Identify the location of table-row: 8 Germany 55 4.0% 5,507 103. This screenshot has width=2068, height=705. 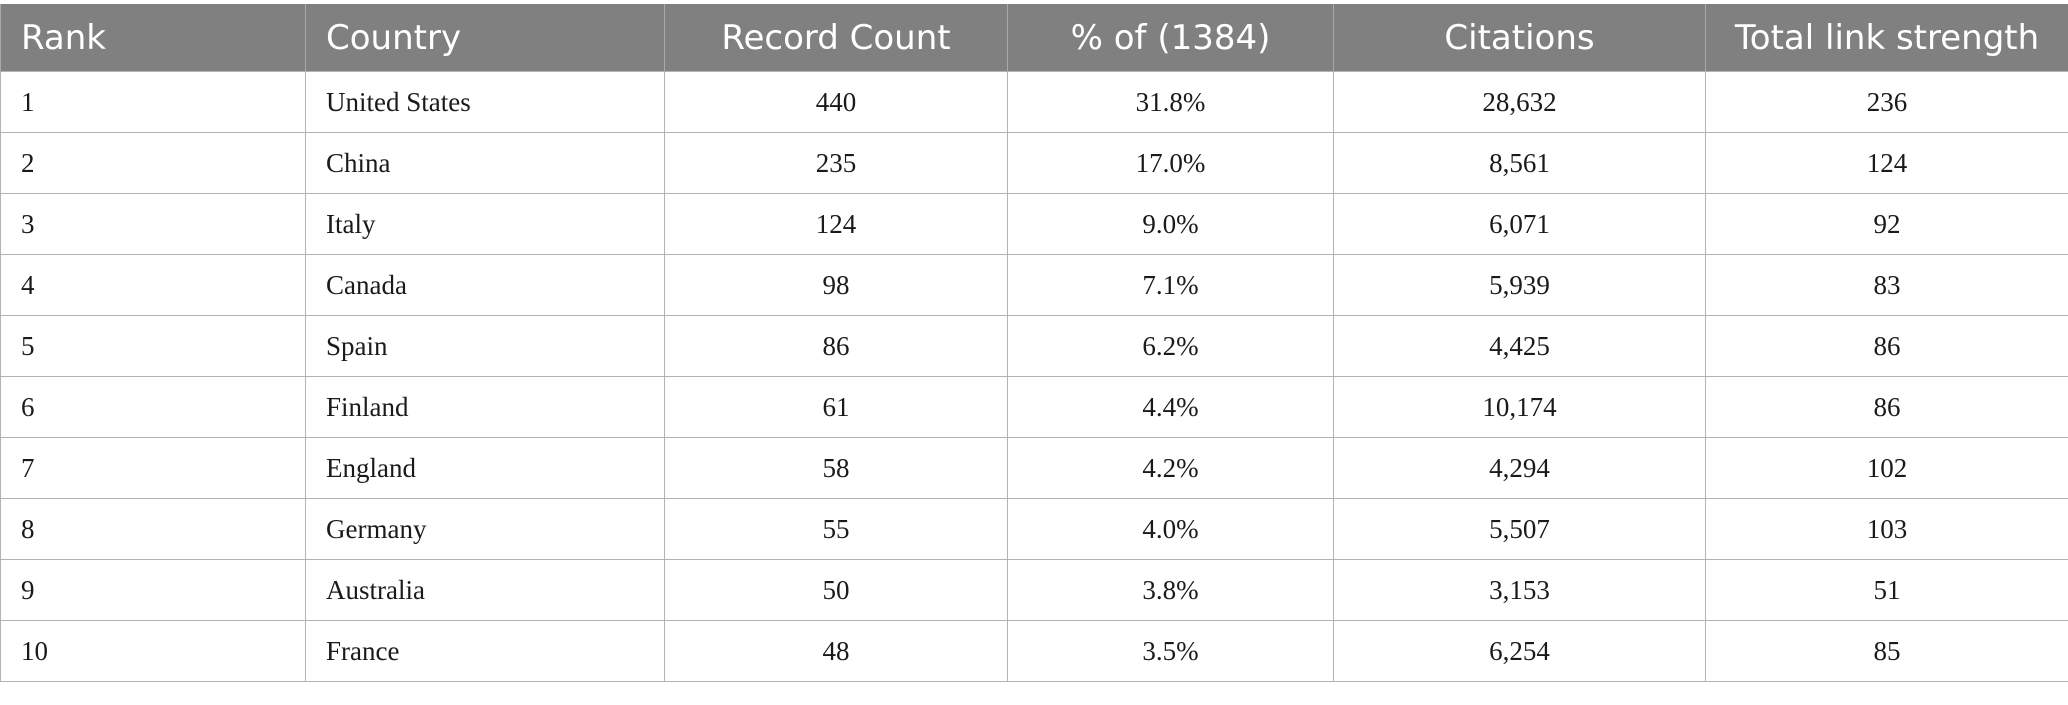
(1034, 529).